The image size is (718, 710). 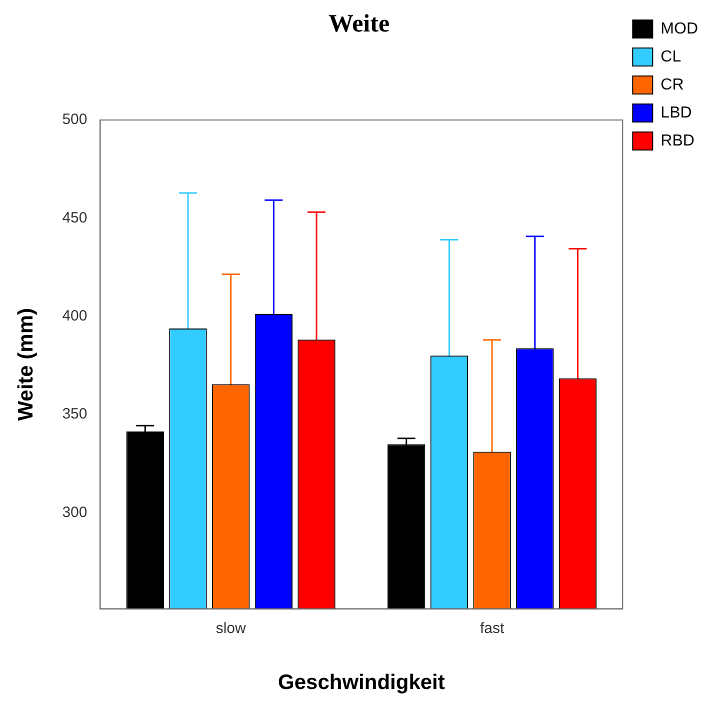 What do you see at coordinates (359, 24) in the screenshot?
I see `chart-title: Weite` at bounding box center [359, 24].